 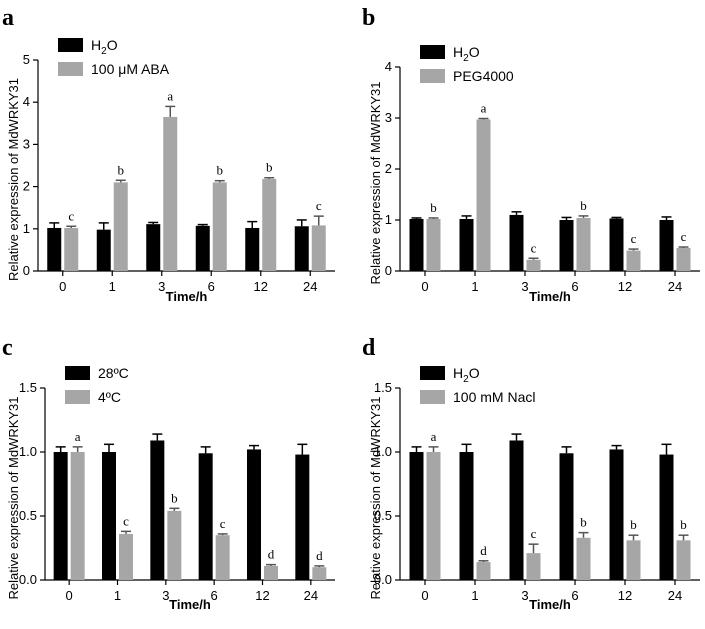 What do you see at coordinates (130, 69) in the screenshot?
I see `legend-label: 100 μM ABA` at bounding box center [130, 69].